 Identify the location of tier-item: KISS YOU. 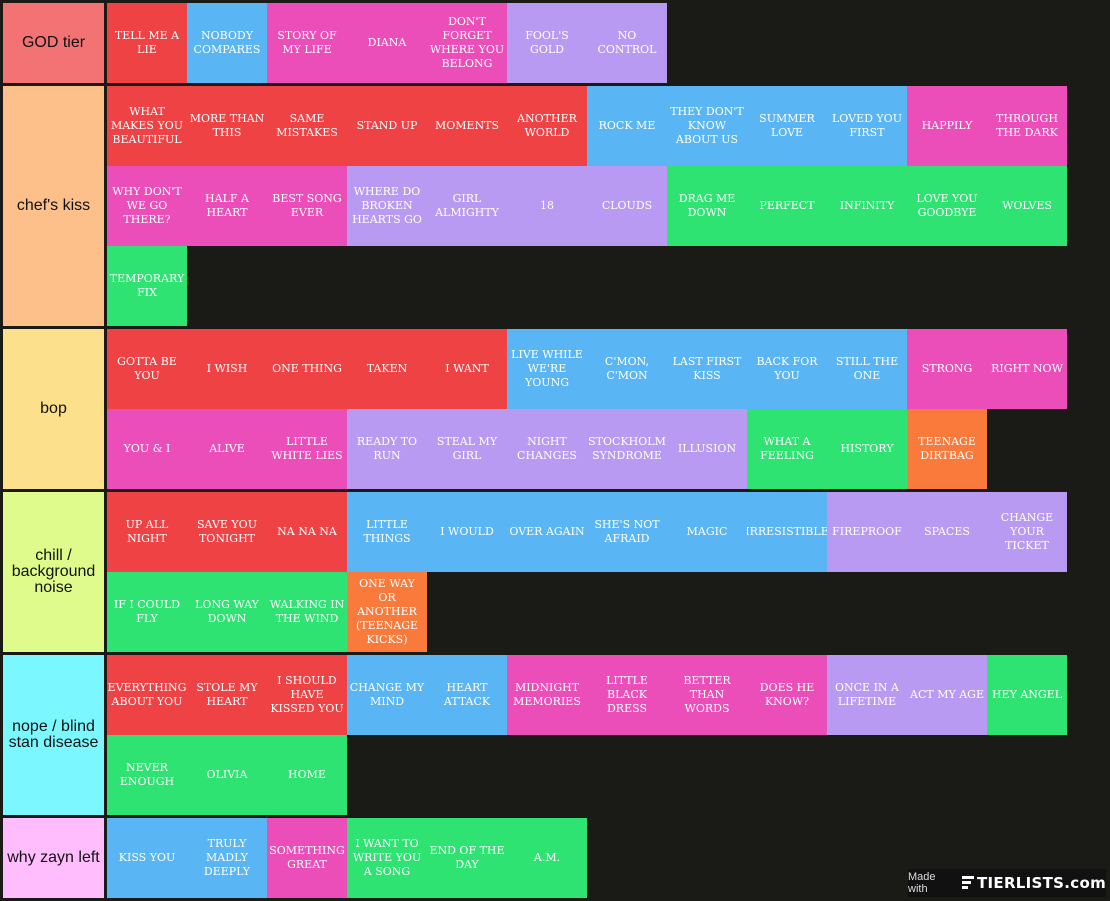
(147, 858).